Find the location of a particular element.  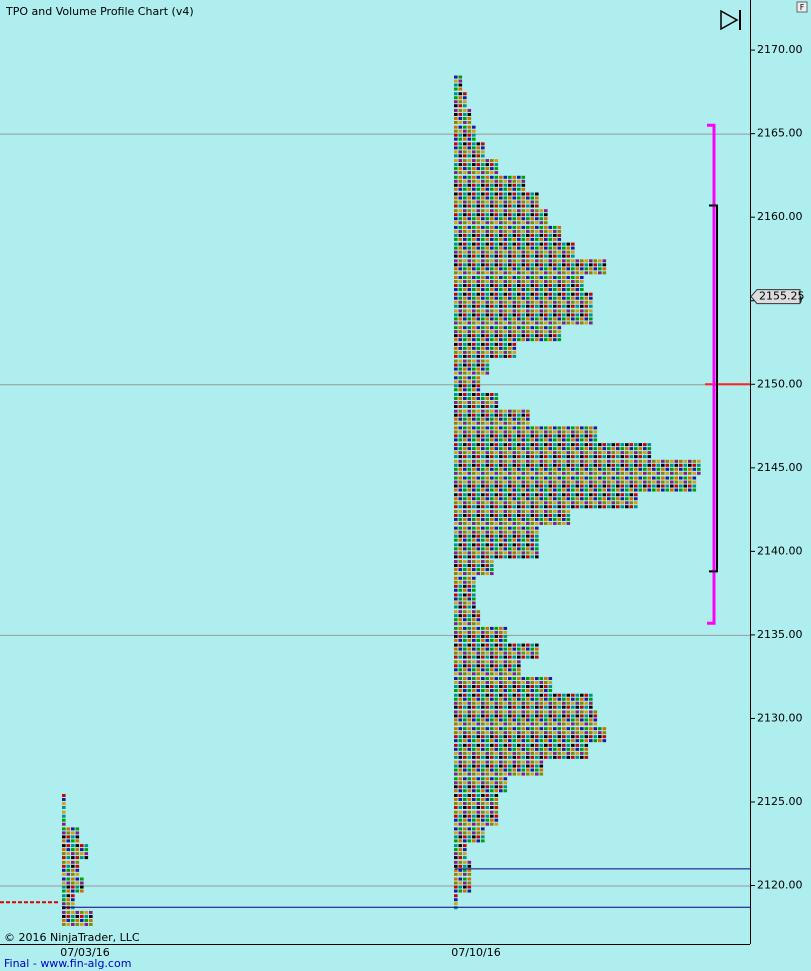

button-label: F is located at coordinates (802, 7).